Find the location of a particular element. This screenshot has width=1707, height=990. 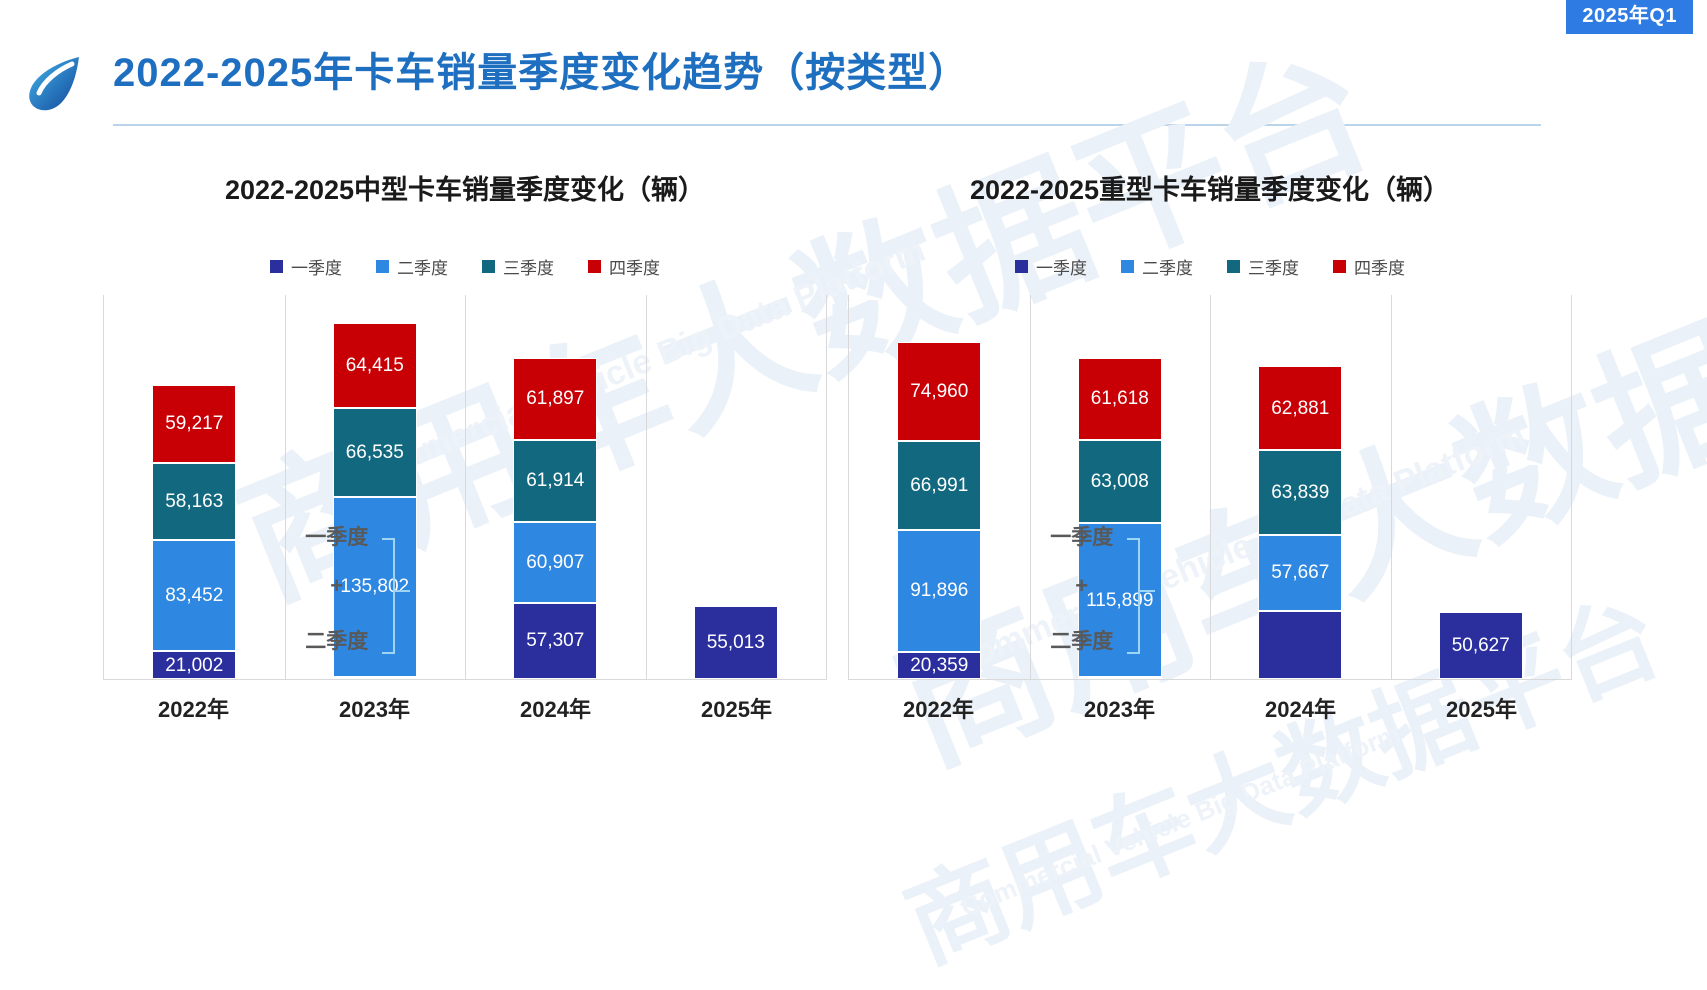

bar-segment: 63,008 is located at coordinates (1119, 481).